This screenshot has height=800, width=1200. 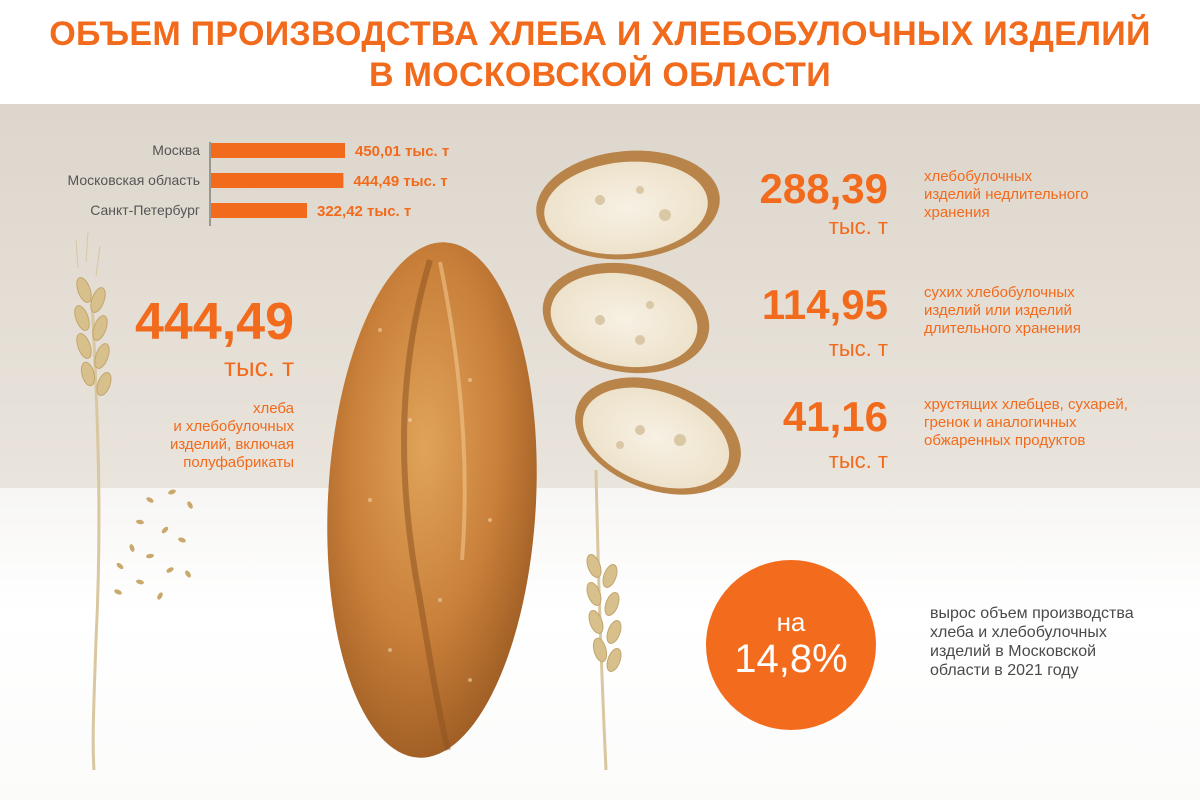 What do you see at coordinates (957, 212) in the screenshot?
I see `stat-desc-short-shelf-line-3: хранения` at bounding box center [957, 212].